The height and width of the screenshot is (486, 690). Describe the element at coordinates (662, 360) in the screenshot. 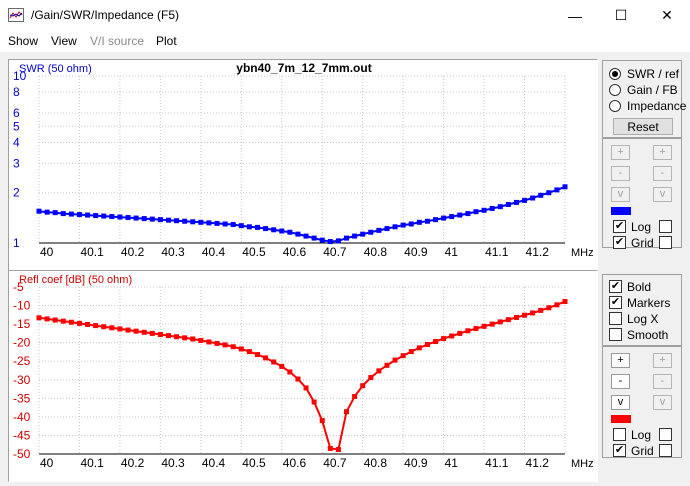

I see `bottom-right-plus-button: +` at that location.